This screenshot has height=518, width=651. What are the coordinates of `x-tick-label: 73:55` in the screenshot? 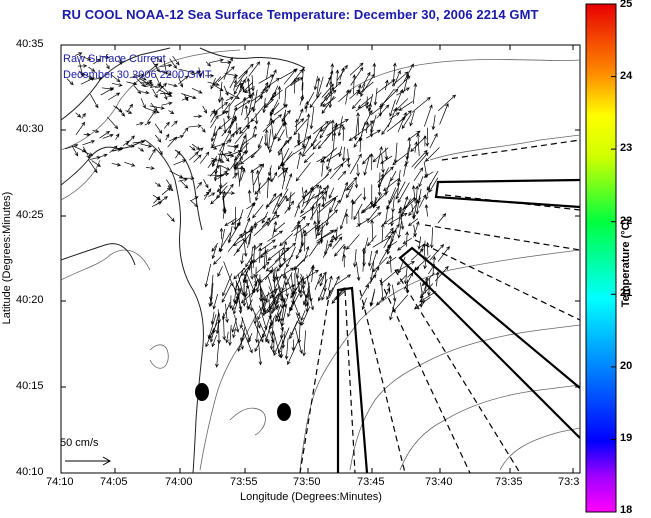 It's located at (244, 482).